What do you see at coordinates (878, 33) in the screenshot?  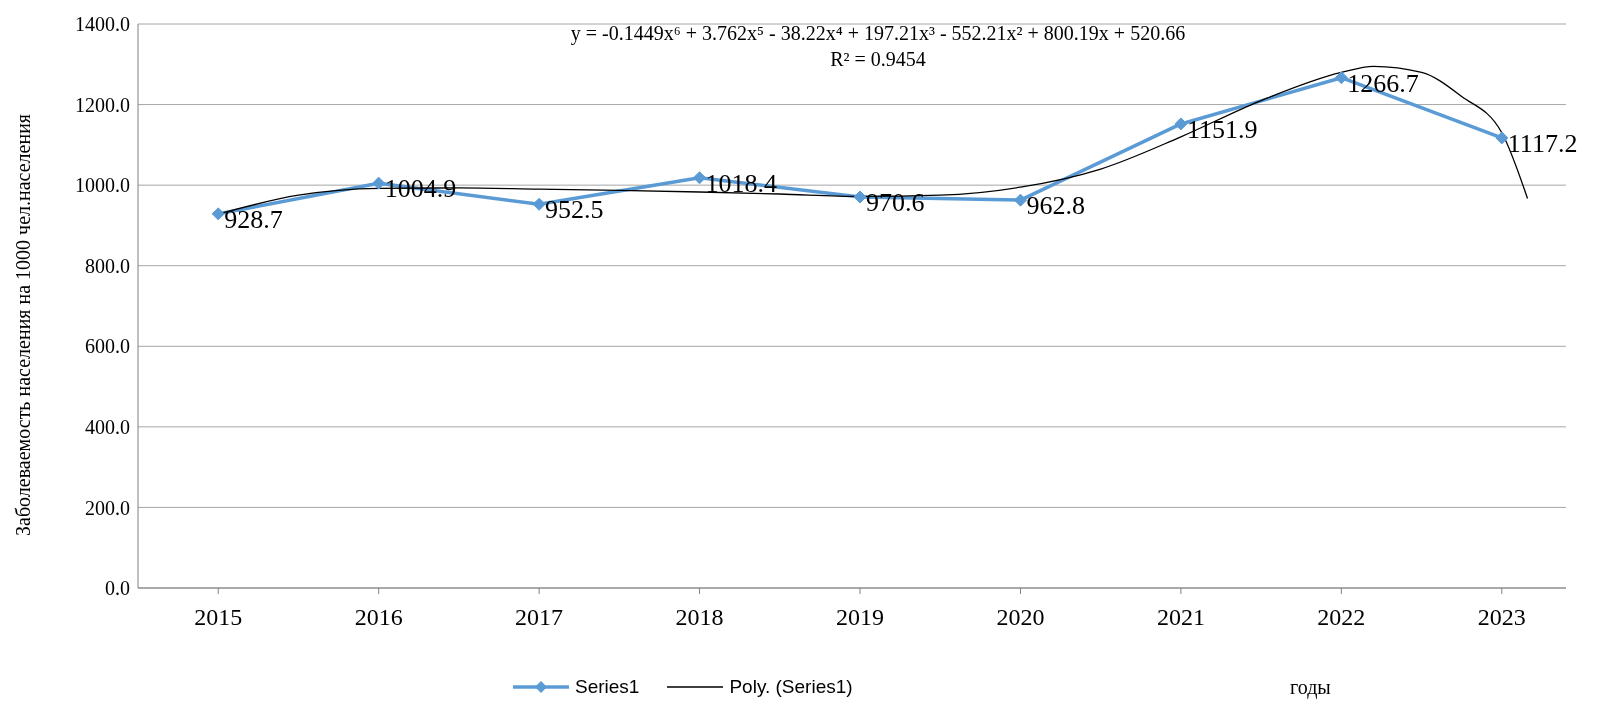 I see `annotation: y = -0.1449x⁶ + 3.762x⁵ - 38.22x⁴ + 197.21x³ - 552.21x² + 800.19x + 520.66` at bounding box center [878, 33].